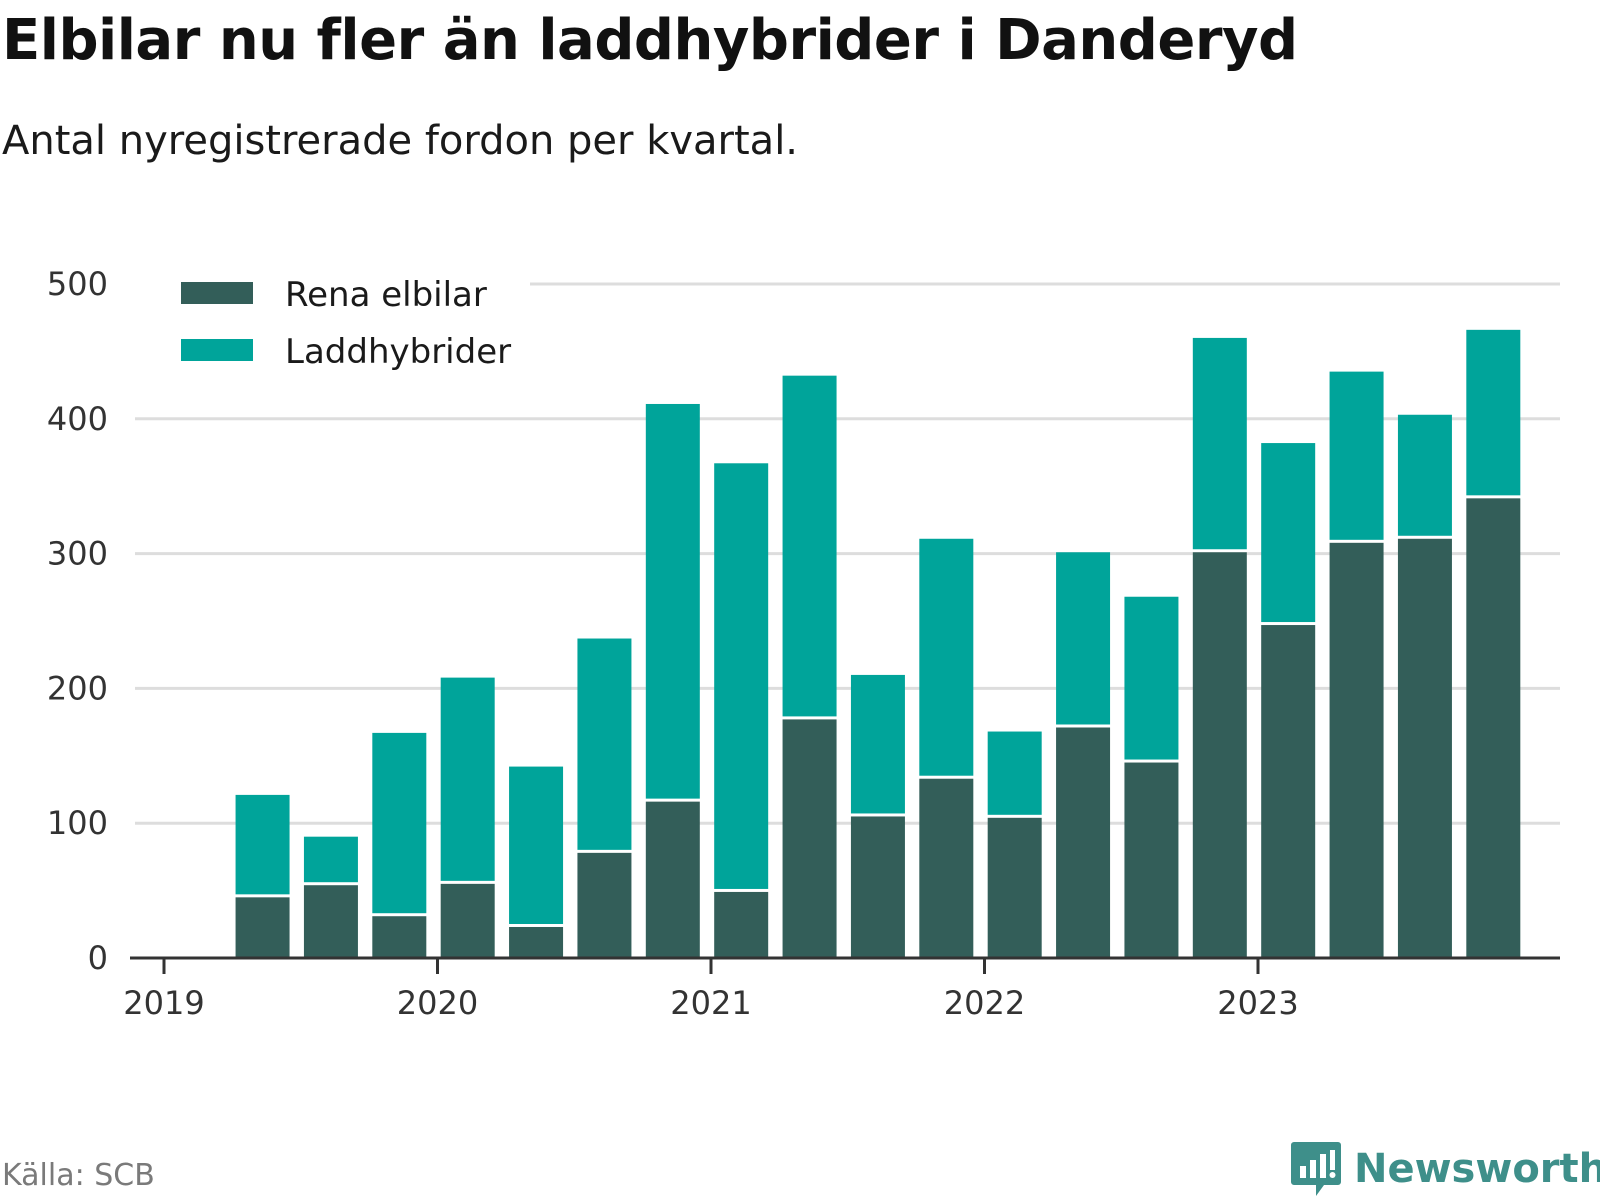 The width and height of the screenshot is (1600, 1200). What do you see at coordinates (77, 688) in the screenshot?
I see `y-tick-label-200: 200` at bounding box center [77, 688].